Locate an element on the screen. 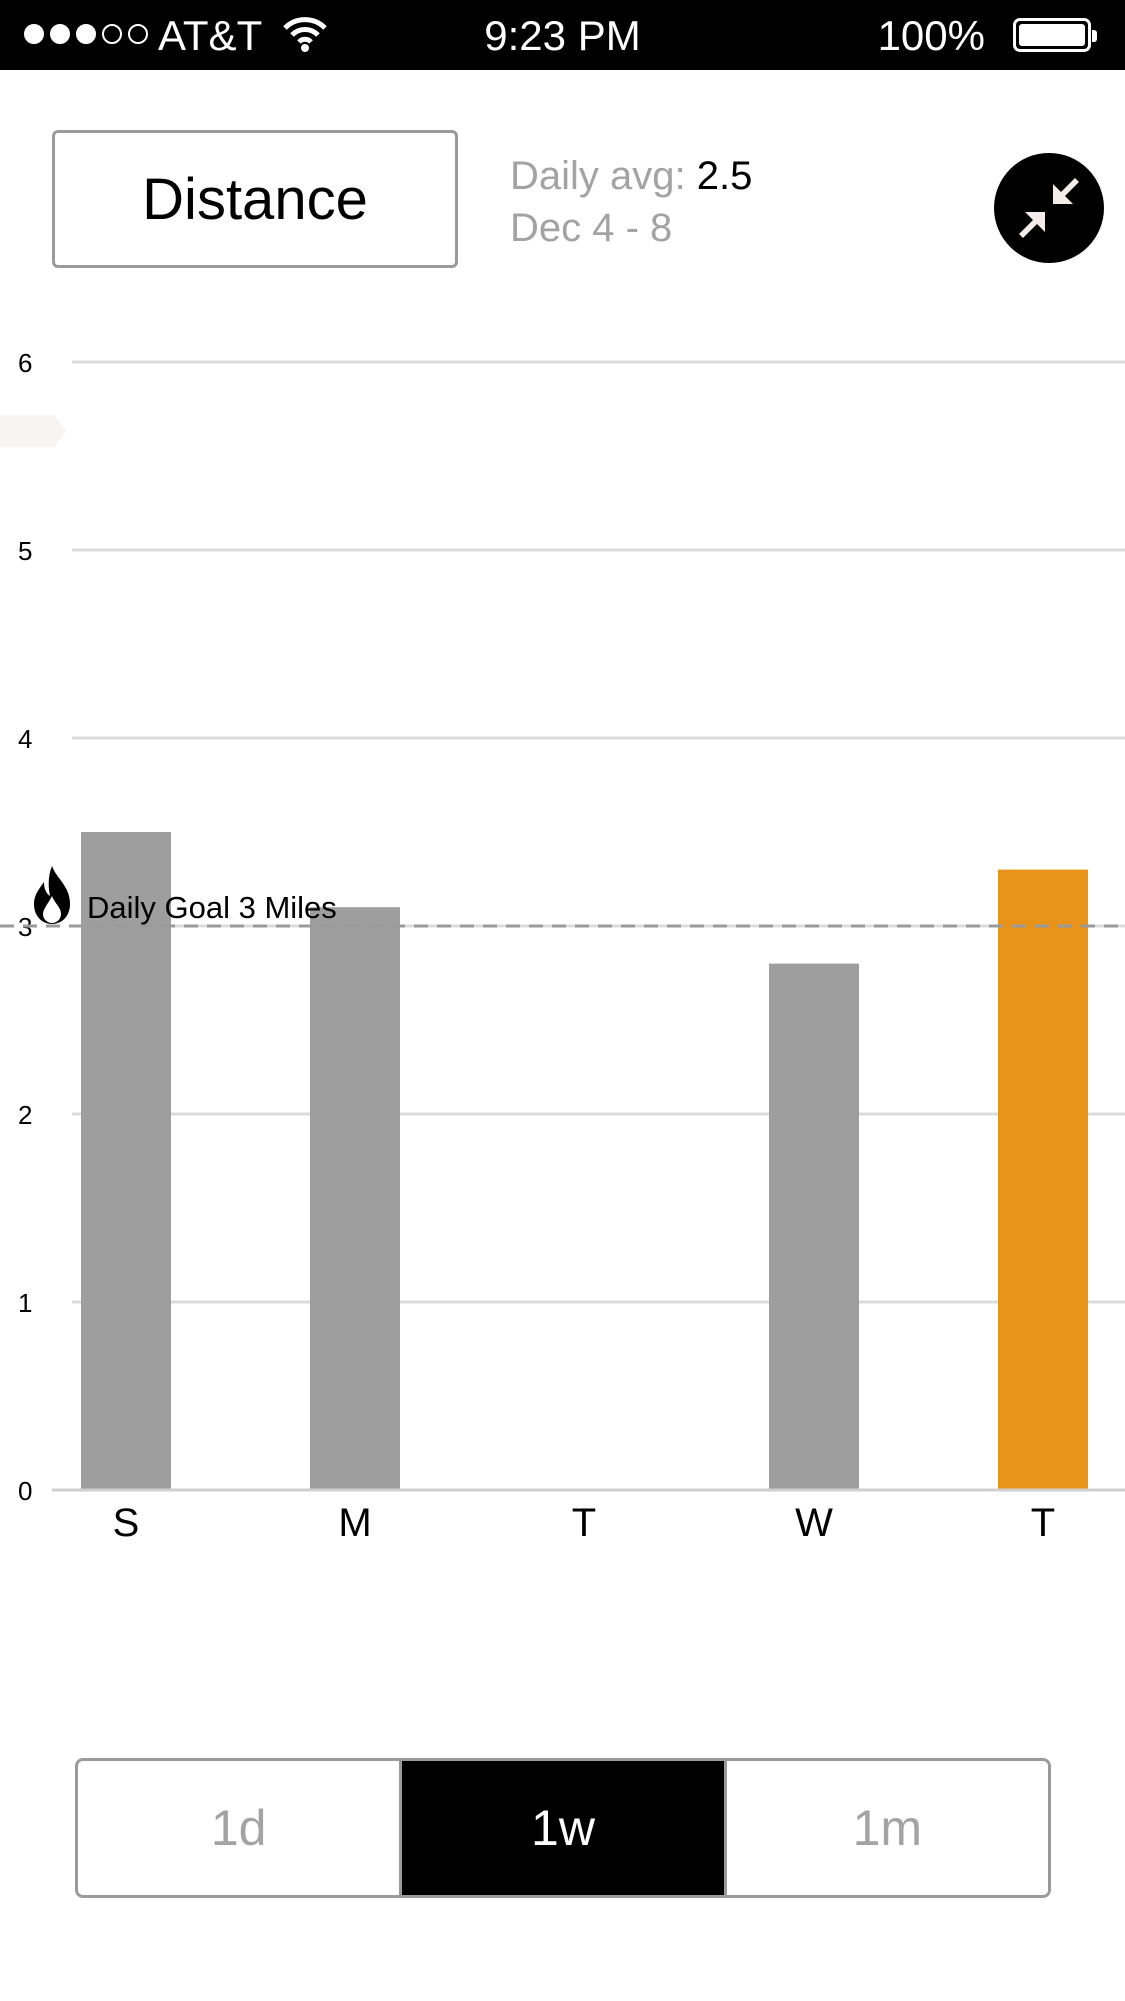 Image resolution: width=1125 pixels, height=2001 pixels. status-bar: AT&T 9:23 PM 100% is located at coordinates (562, 35).